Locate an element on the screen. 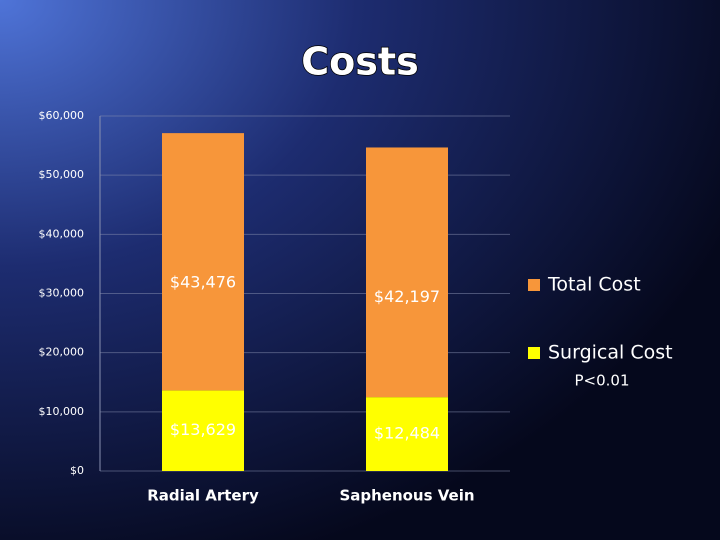 This screenshot has width=720, height=540. legend-label: Total Cost is located at coordinates (594, 285).